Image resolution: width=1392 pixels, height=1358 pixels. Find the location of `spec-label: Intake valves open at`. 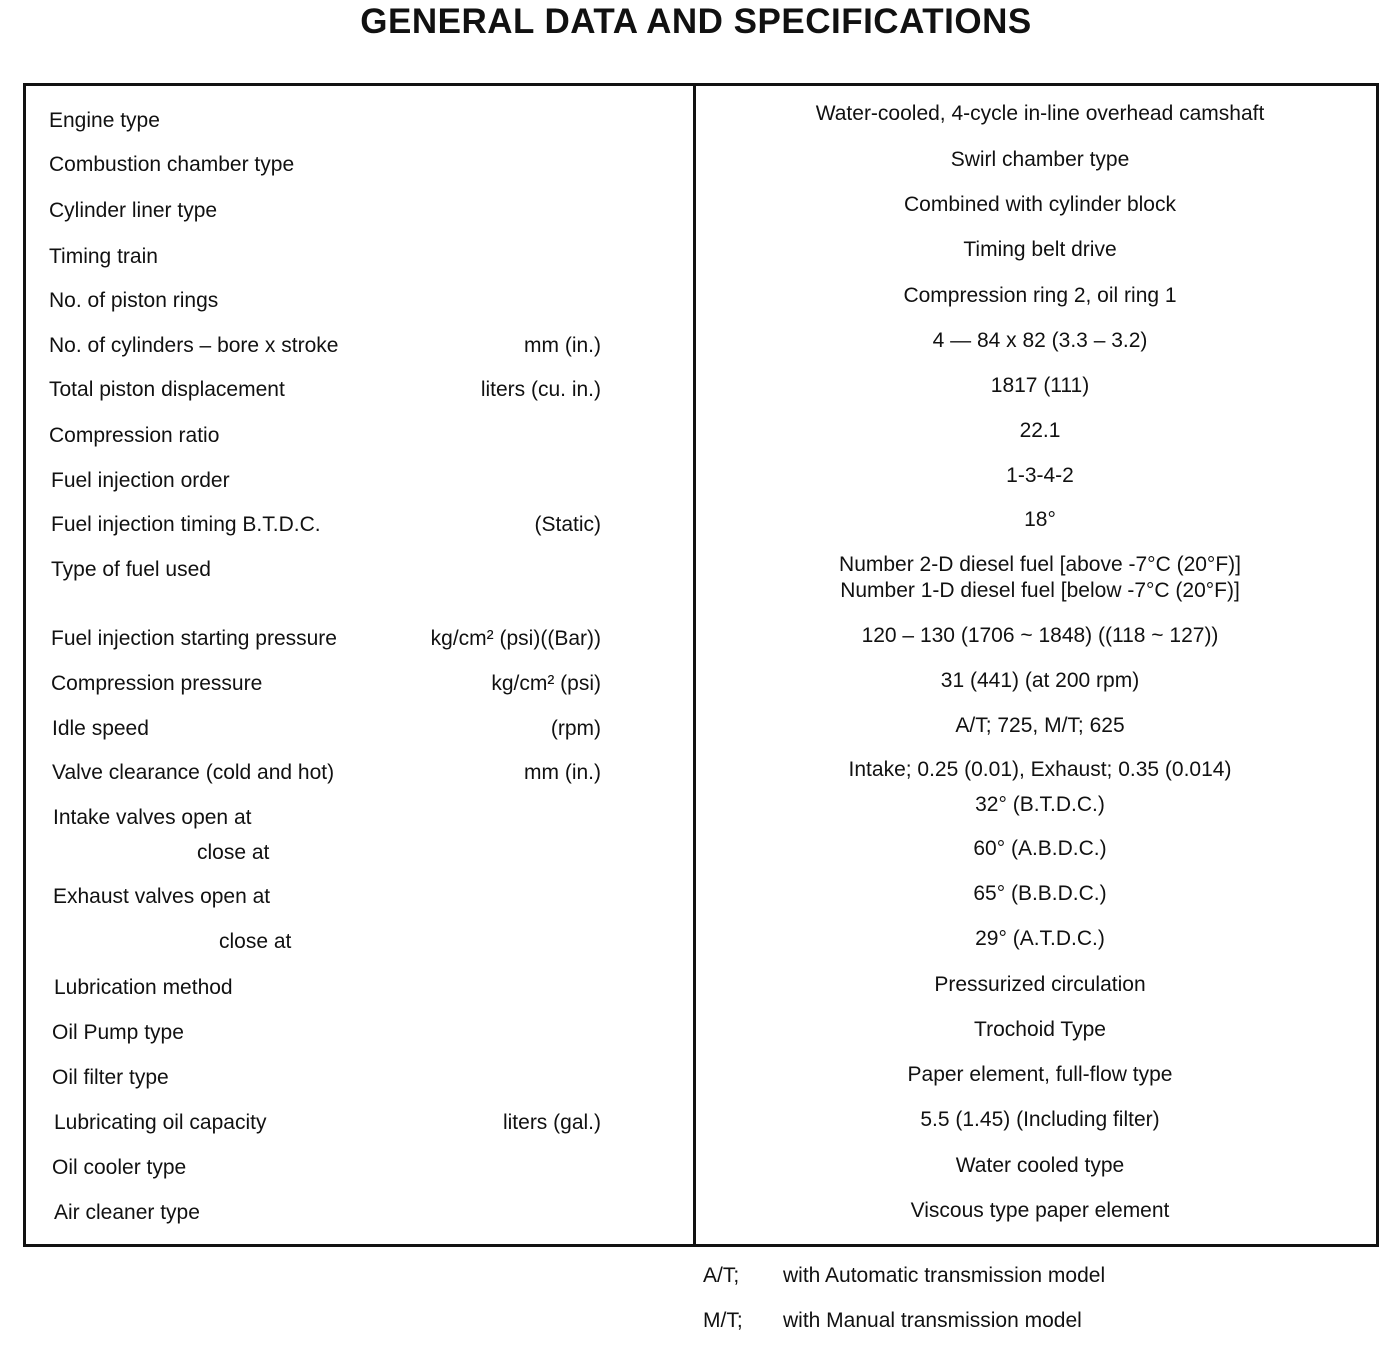

spec-label: Intake valves open at is located at coordinates (152, 817).